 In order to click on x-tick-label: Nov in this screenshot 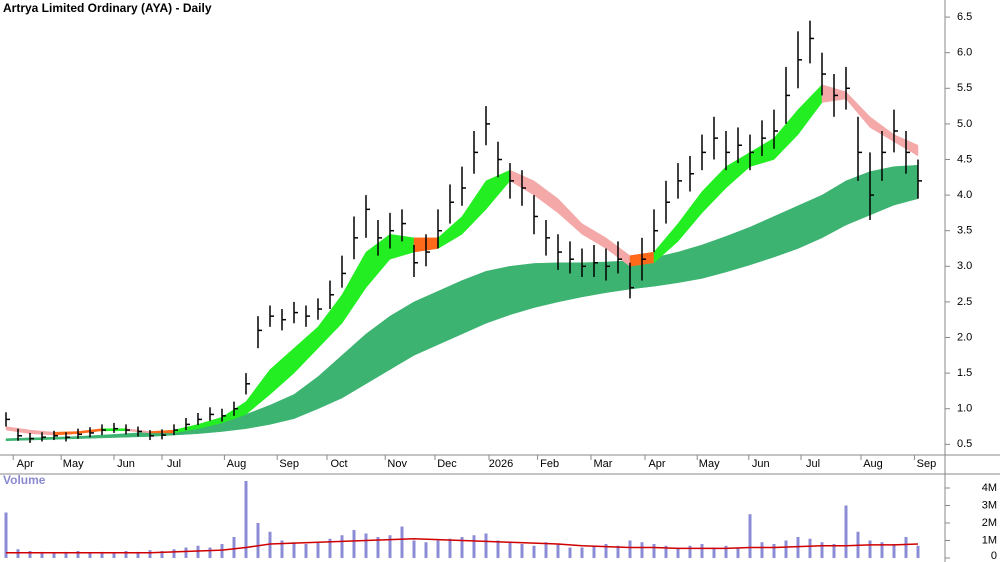, I will do `click(397, 464)`.